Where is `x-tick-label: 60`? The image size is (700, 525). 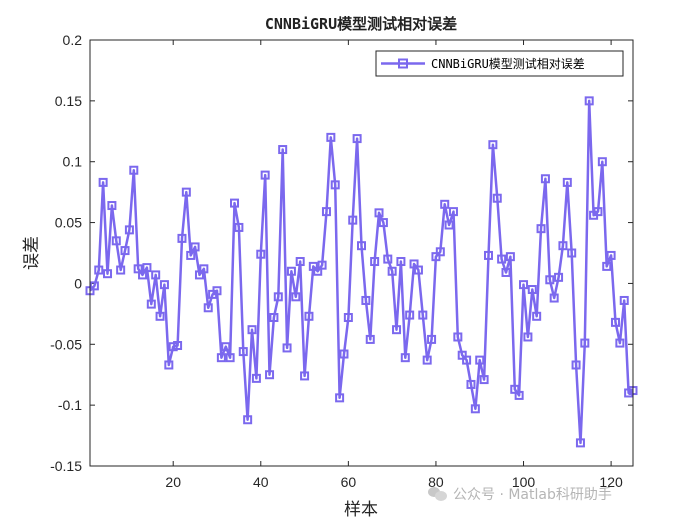 x-tick-label: 60 is located at coordinates (349, 482).